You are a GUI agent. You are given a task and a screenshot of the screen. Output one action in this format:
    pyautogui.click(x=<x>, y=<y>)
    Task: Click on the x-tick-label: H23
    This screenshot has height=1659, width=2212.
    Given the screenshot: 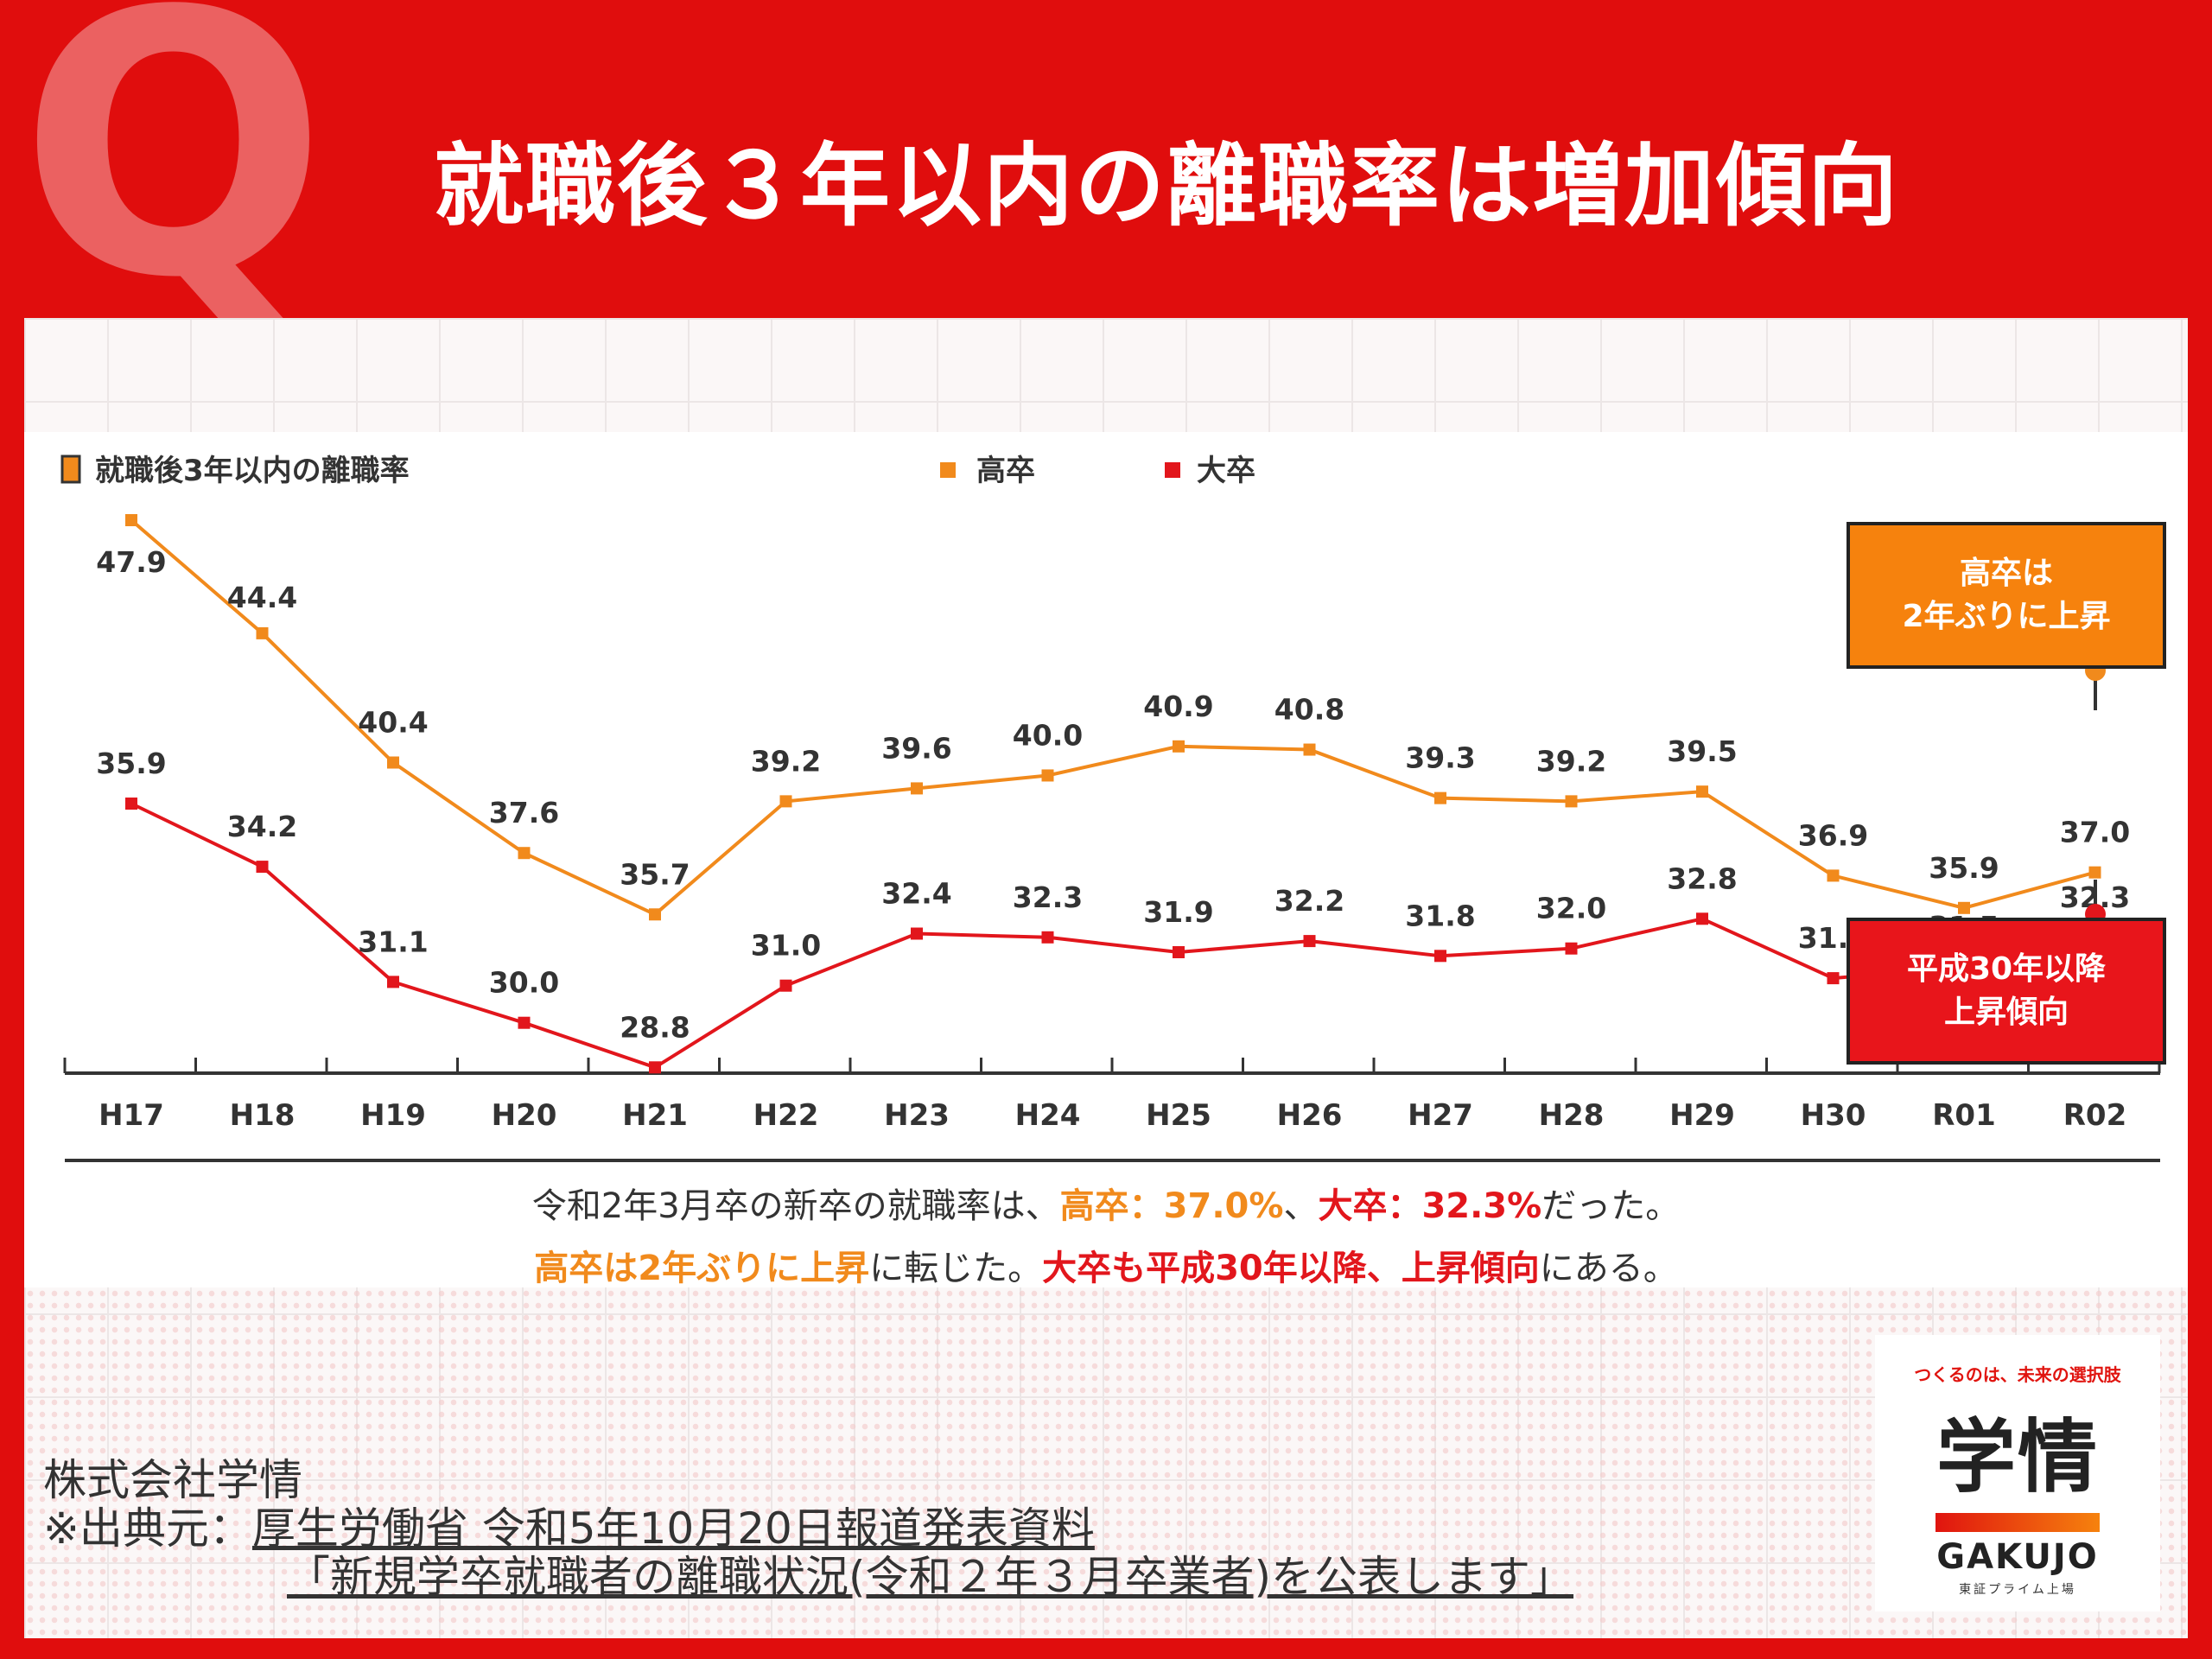 What is the action you would take?
    pyautogui.click(x=917, y=1115)
    